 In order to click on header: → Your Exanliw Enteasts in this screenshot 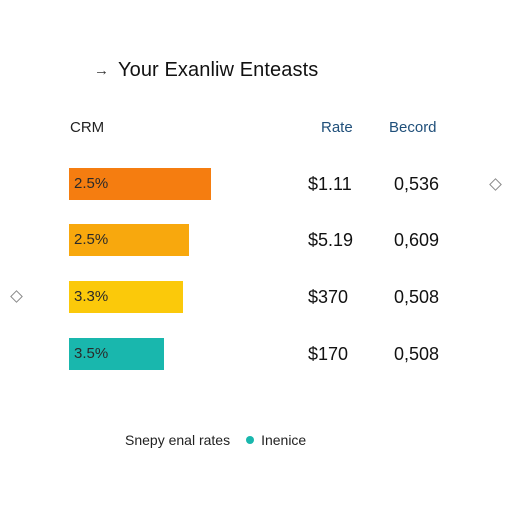, I will do `click(206, 70)`.